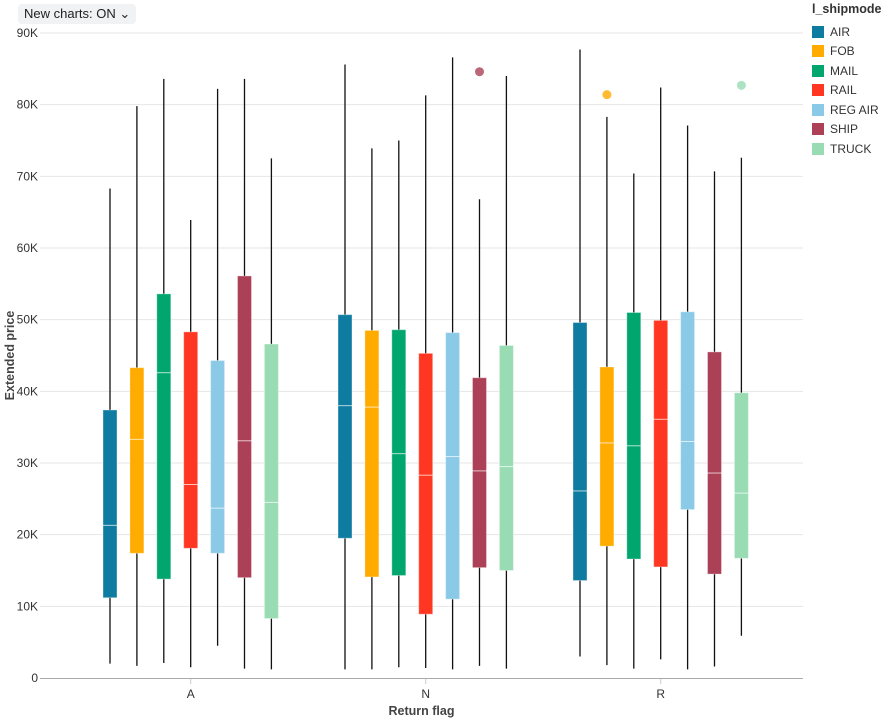 The width and height of the screenshot is (892, 722). What do you see at coordinates (27, 606) in the screenshot?
I see `y-tick-label: 10K` at bounding box center [27, 606].